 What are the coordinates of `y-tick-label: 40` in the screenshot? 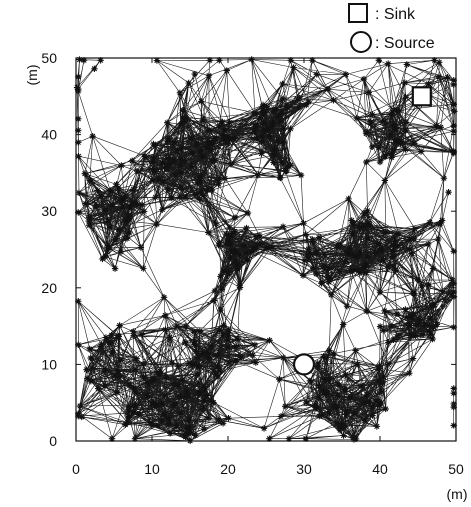 It's located at (49, 135).